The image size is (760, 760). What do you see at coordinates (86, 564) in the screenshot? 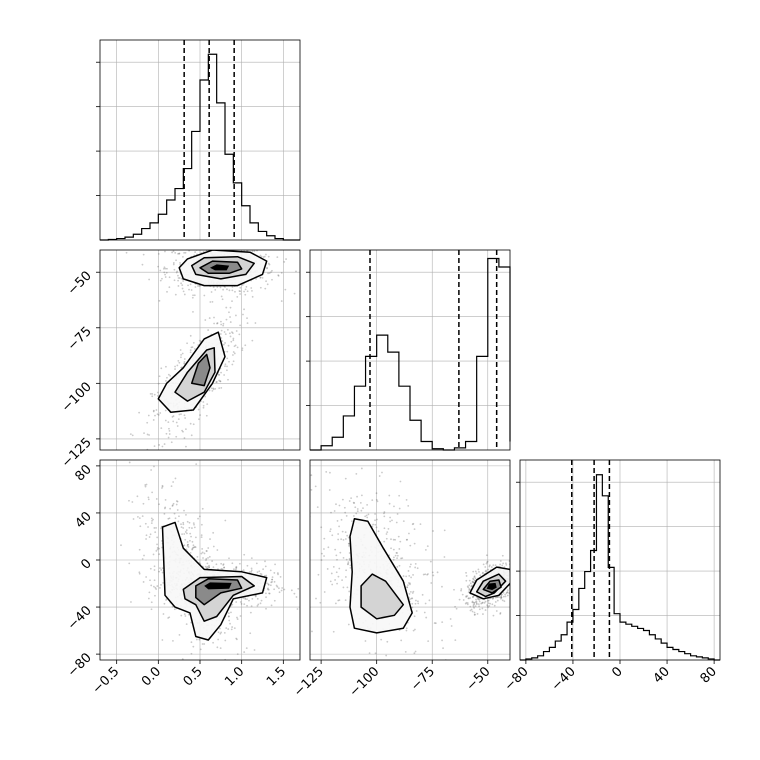
I see `y-tick-label: 0` at bounding box center [86, 564].